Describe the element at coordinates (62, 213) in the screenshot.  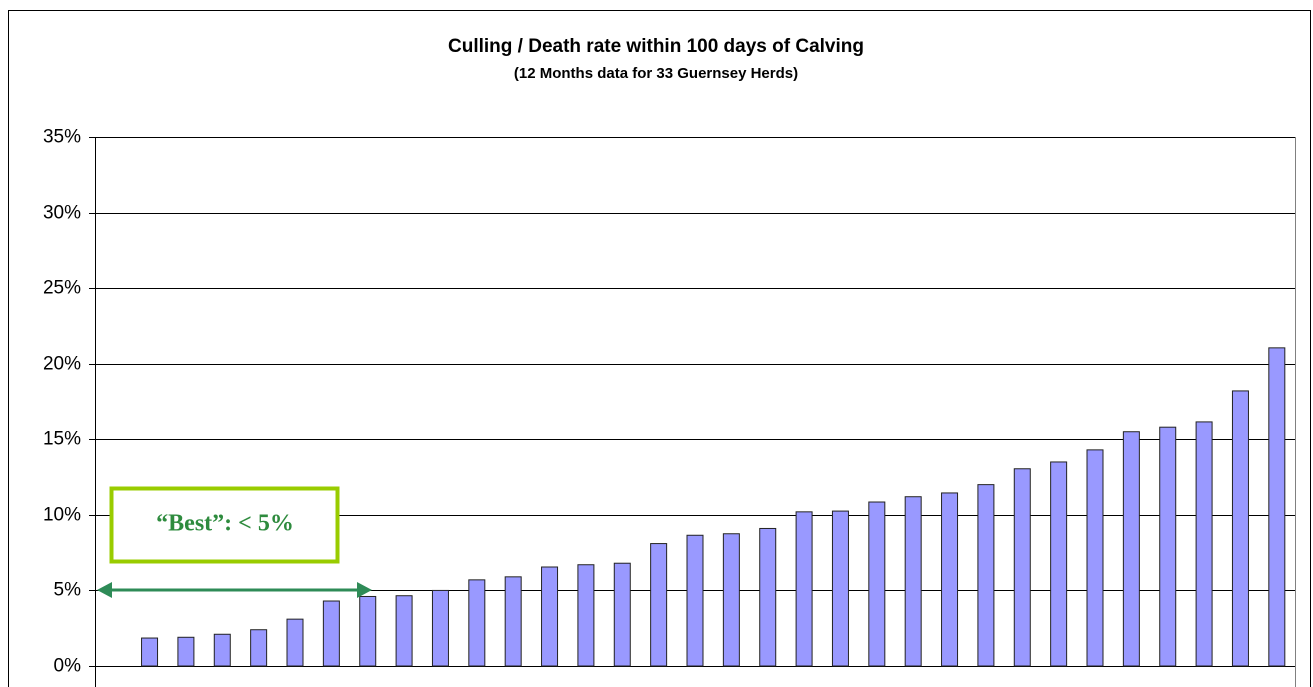
I see `y-tick-label: 30%` at that location.